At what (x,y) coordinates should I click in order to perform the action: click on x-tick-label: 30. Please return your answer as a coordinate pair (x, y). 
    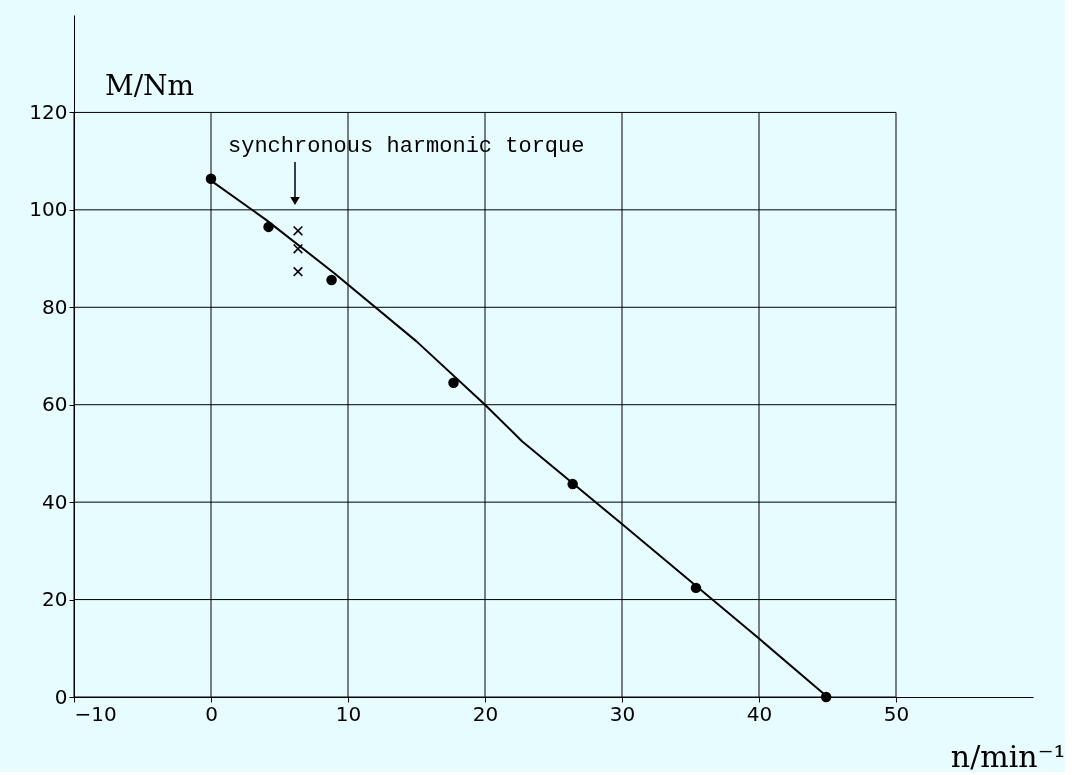
    Looking at the image, I should click on (622, 713).